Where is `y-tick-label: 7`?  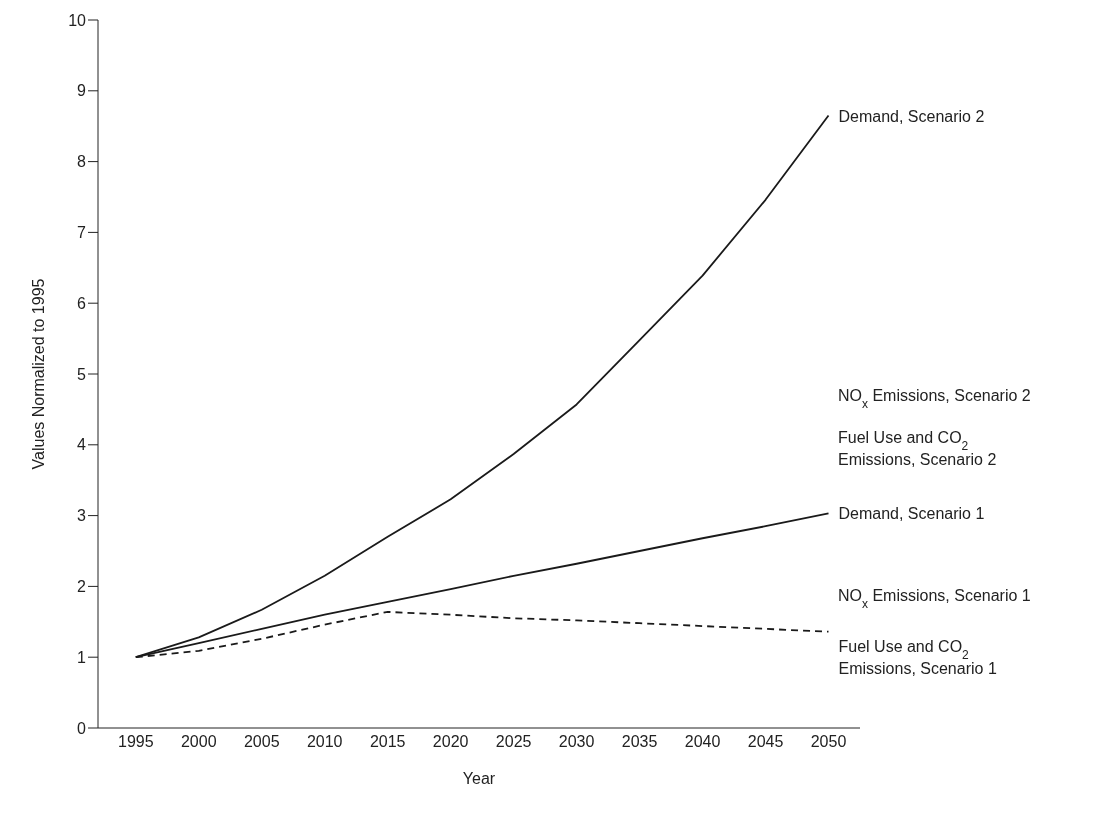
y-tick-label: 7 is located at coordinates (82, 233).